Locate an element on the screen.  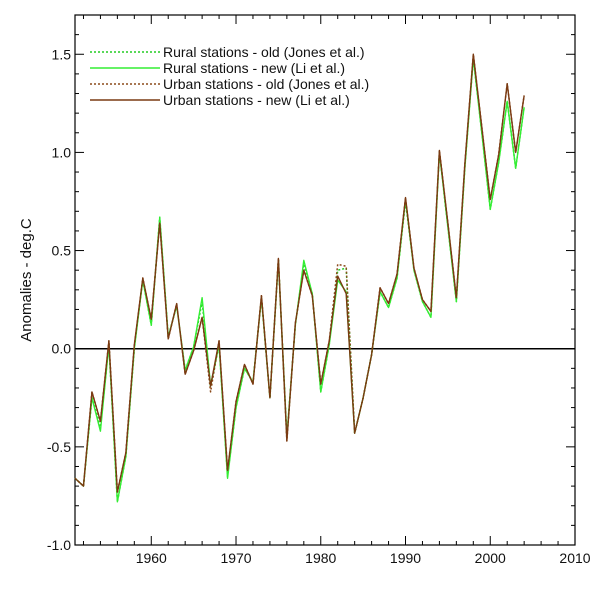
legend-label-3: Urban stations - old (Jones et al.) is located at coordinates (266, 84).